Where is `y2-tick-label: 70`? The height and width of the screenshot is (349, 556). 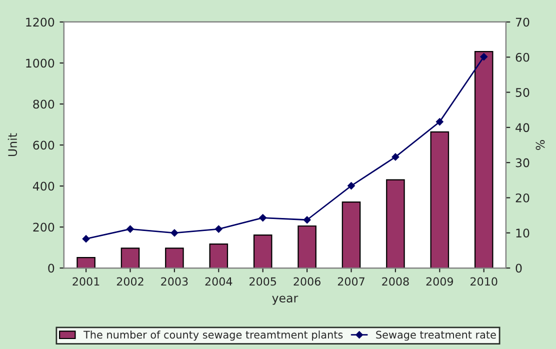 y2-tick-label: 70 is located at coordinates (523, 22).